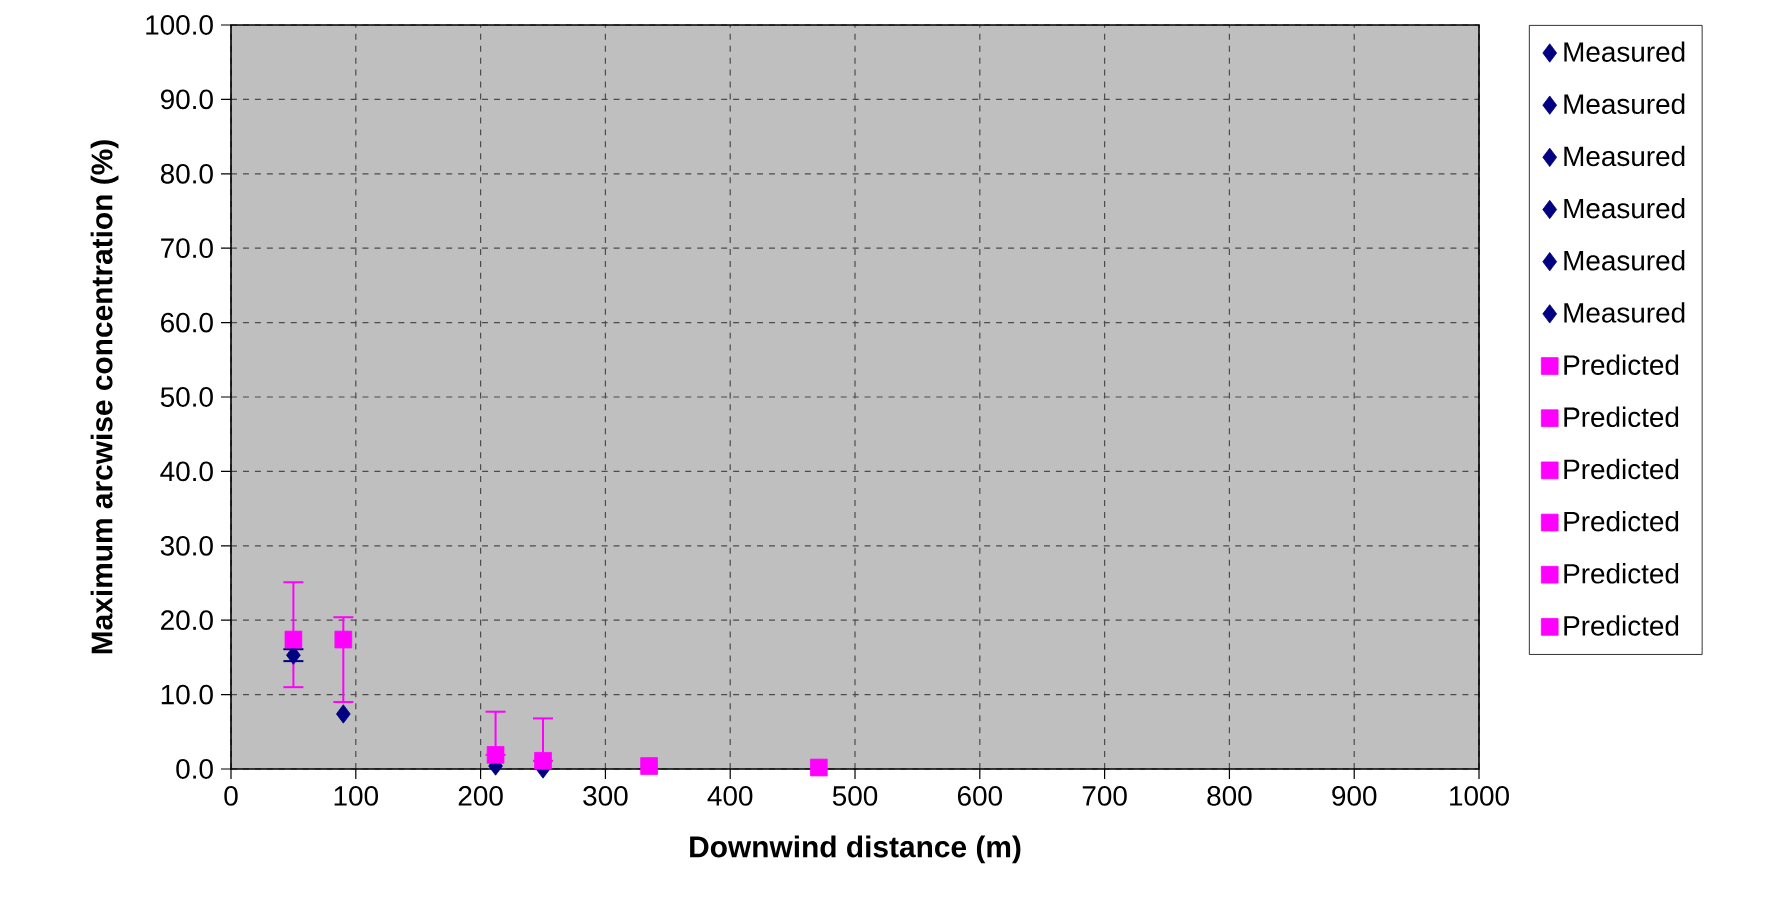 This screenshot has width=1791, height=923. I want to click on x-axis-title: Downwind distance (m), so click(855, 849).